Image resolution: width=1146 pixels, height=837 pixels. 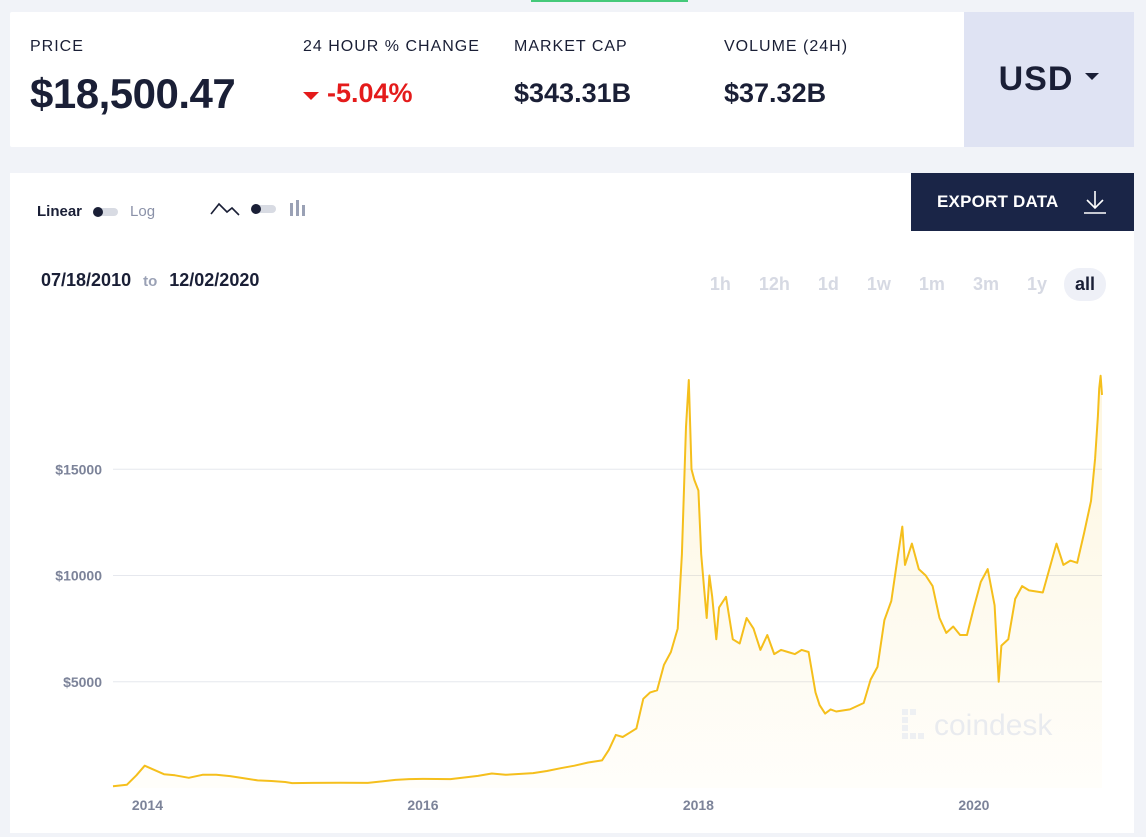 I want to click on coindesk-watermark: coindesk, so click(x=977, y=725).